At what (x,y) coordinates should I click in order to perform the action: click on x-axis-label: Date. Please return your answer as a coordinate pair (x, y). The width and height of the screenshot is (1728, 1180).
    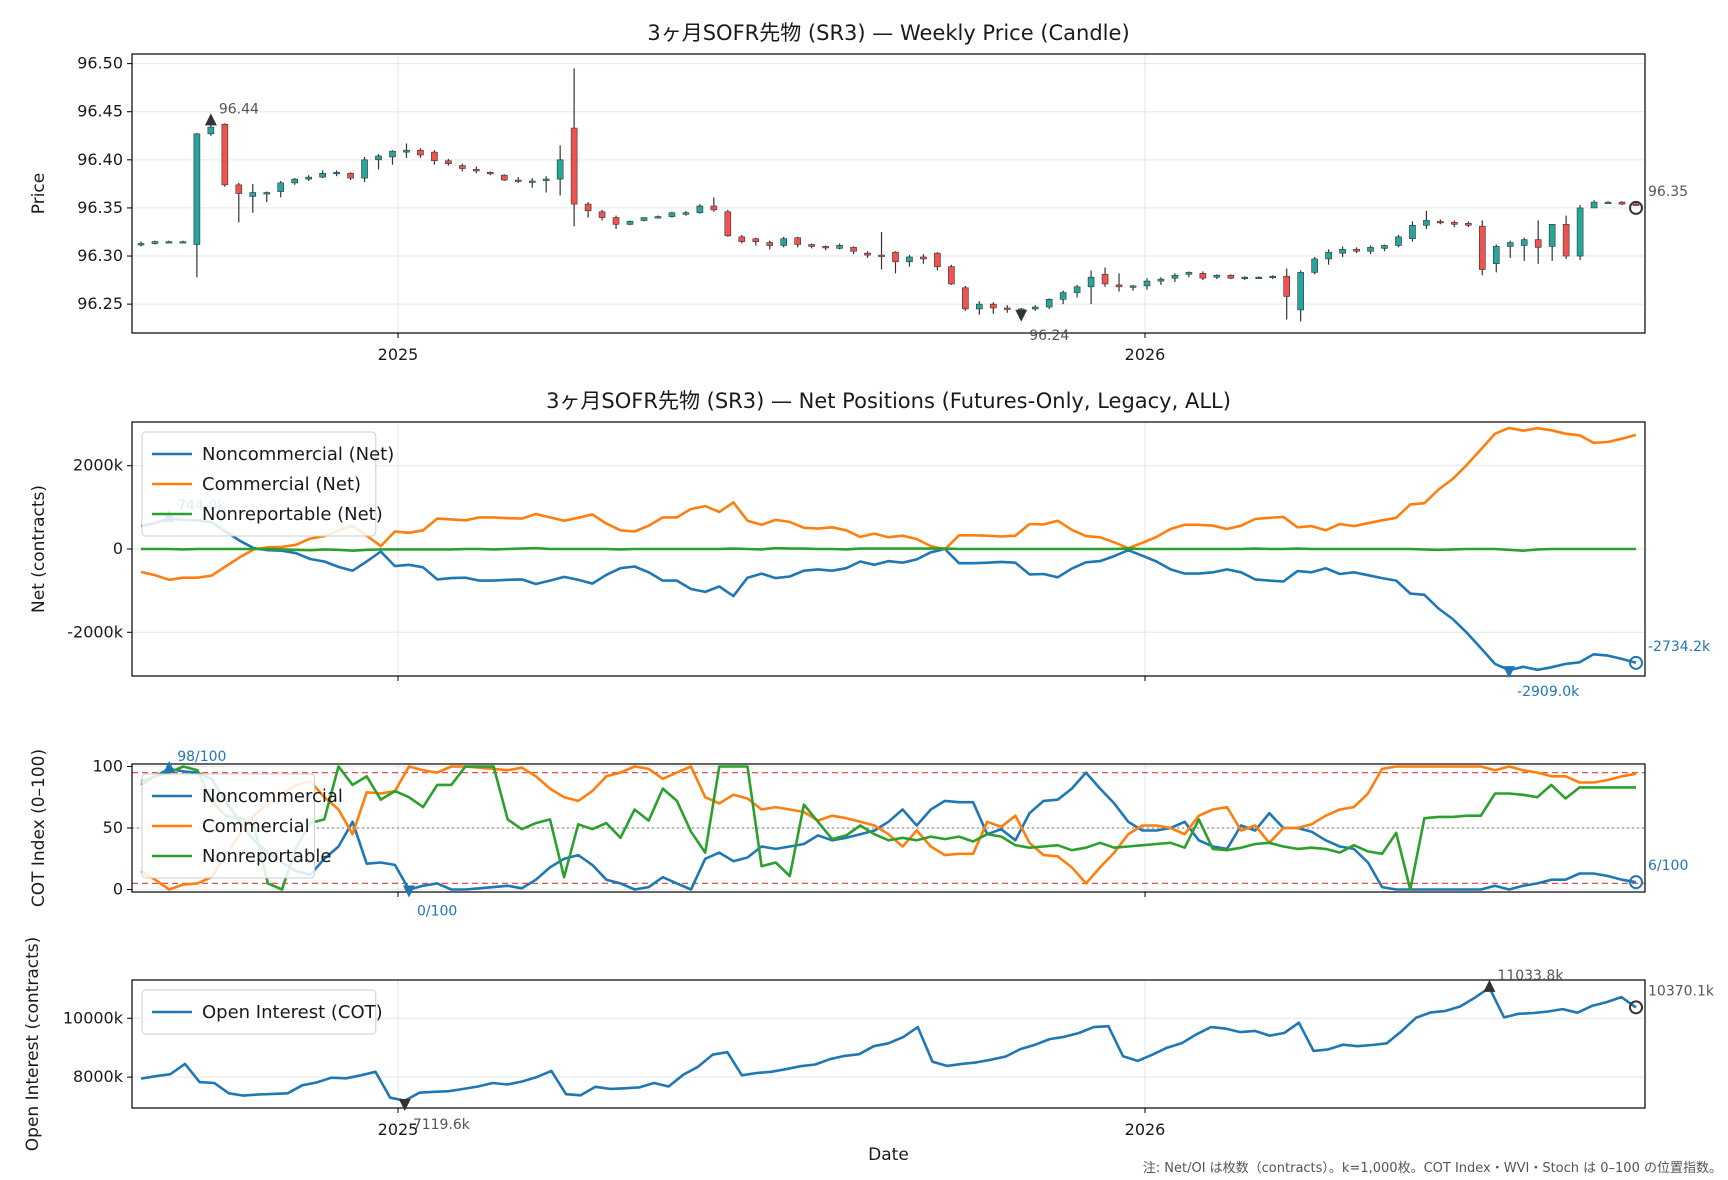
    Looking at the image, I should click on (888, 1155).